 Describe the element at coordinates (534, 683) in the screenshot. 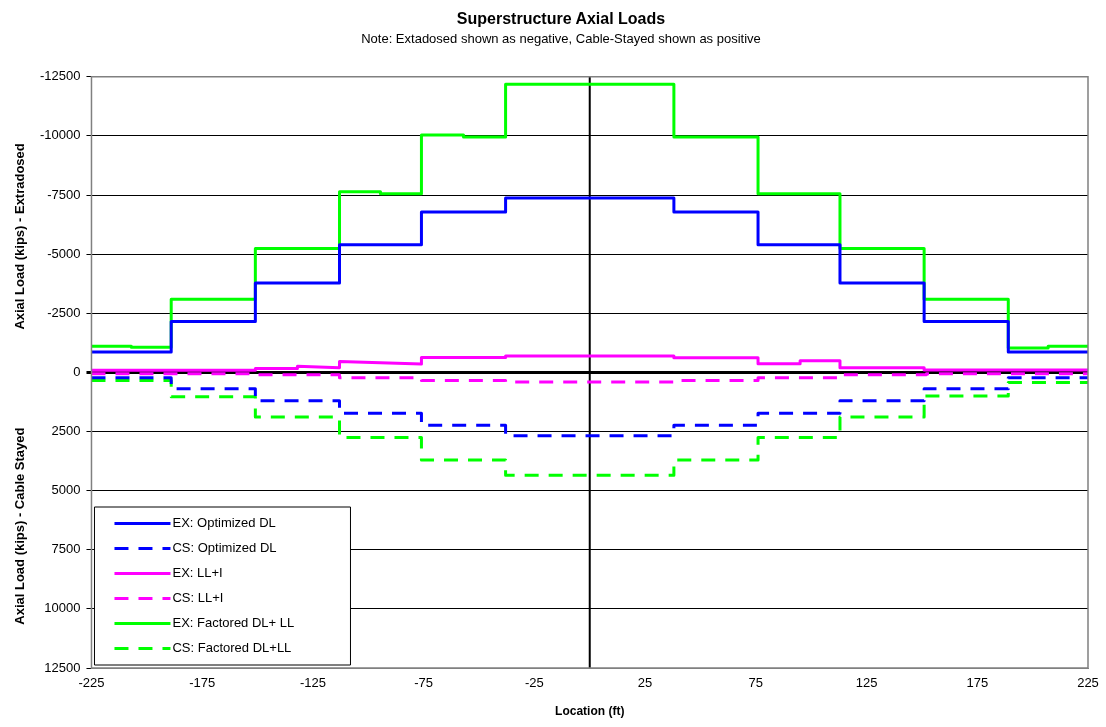

I see `x-tick-label: -25` at that location.